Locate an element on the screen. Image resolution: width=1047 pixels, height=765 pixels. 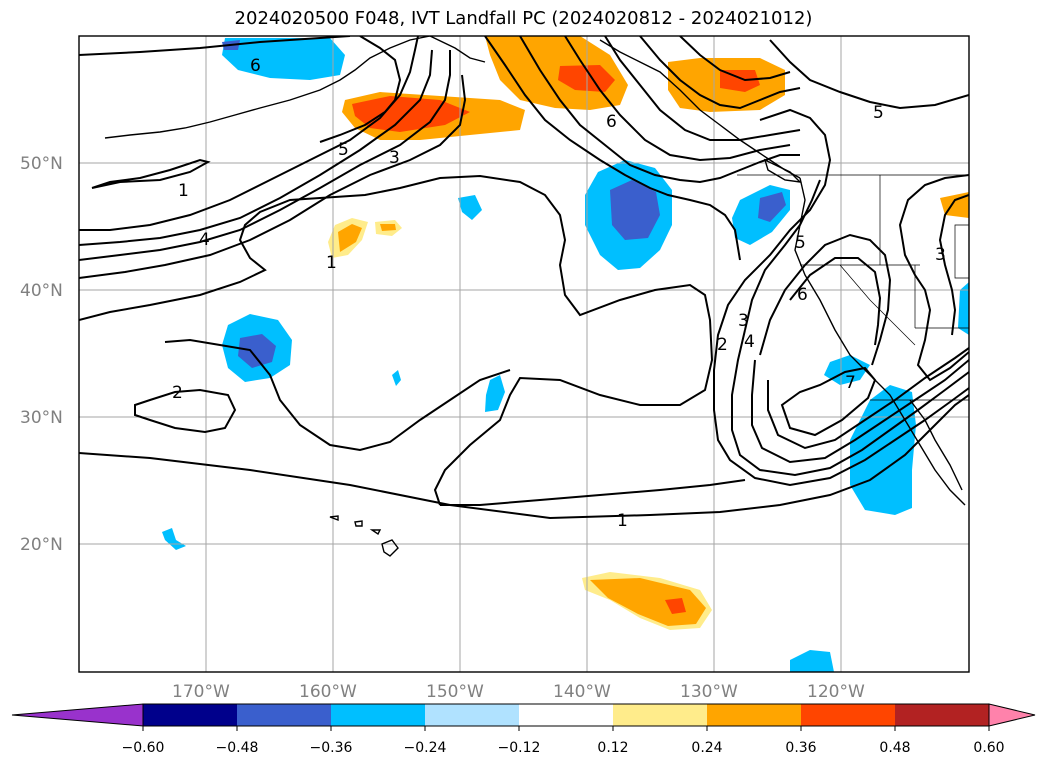
colorbar-tick-label: 0.36 is located at coordinates (800, 748).